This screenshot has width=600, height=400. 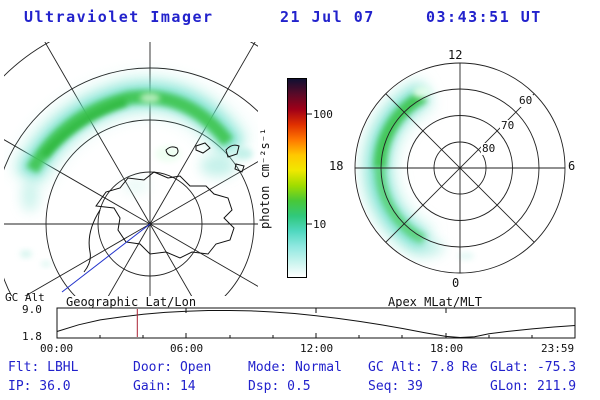 What do you see at coordinates (32, 336) in the screenshot?
I see `ytick-min: 1.8` at bounding box center [32, 336].